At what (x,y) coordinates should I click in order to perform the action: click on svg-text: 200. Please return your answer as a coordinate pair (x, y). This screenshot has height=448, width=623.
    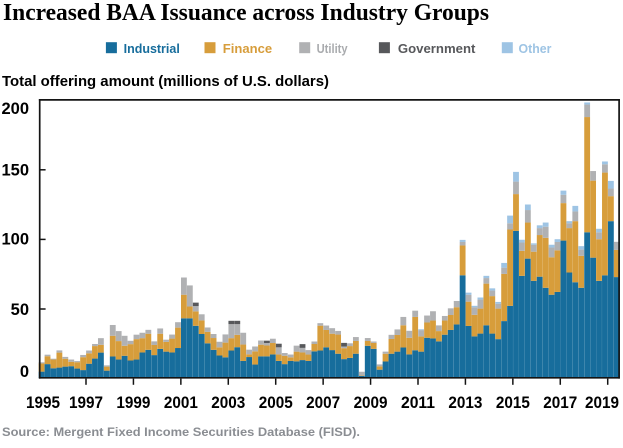
    Looking at the image, I should click on (15, 109).